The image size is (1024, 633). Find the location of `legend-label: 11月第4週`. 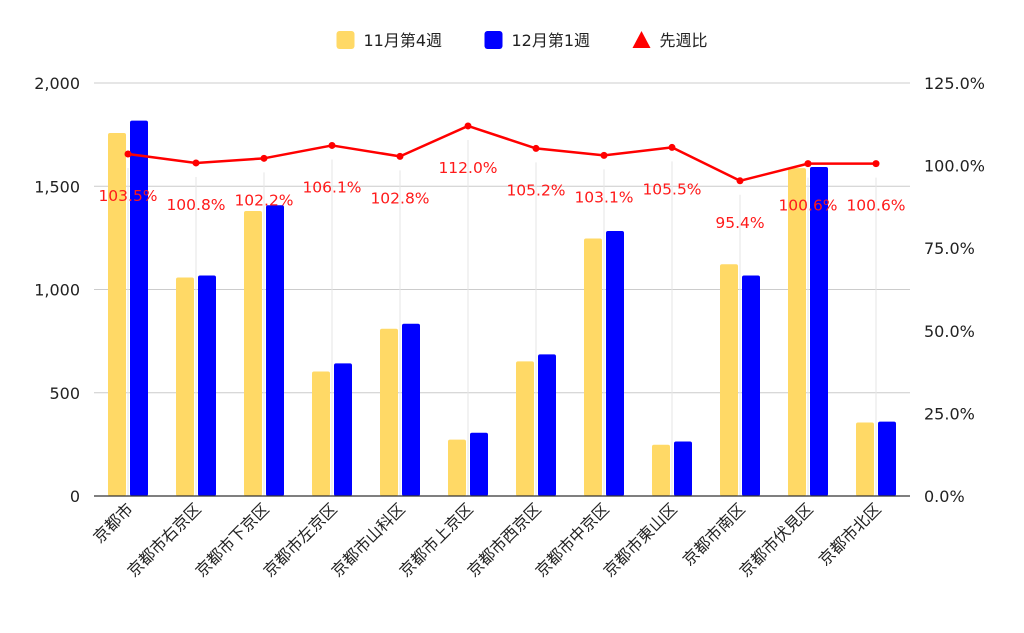

legend-label: 11月第4週 is located at coordinates (403, 40).